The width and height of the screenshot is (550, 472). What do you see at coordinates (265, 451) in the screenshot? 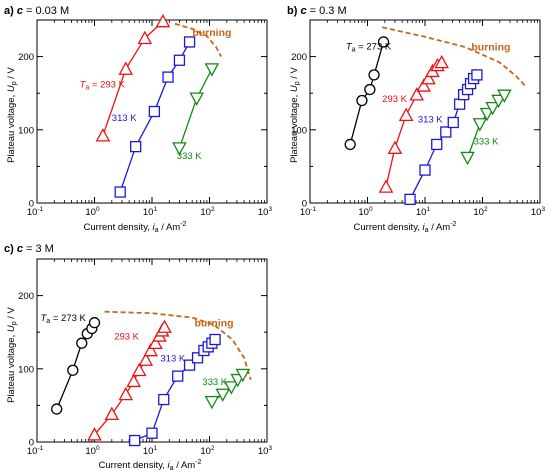
I see `panel-c-xtick-label: 10³` at bounding box center [265, 451].